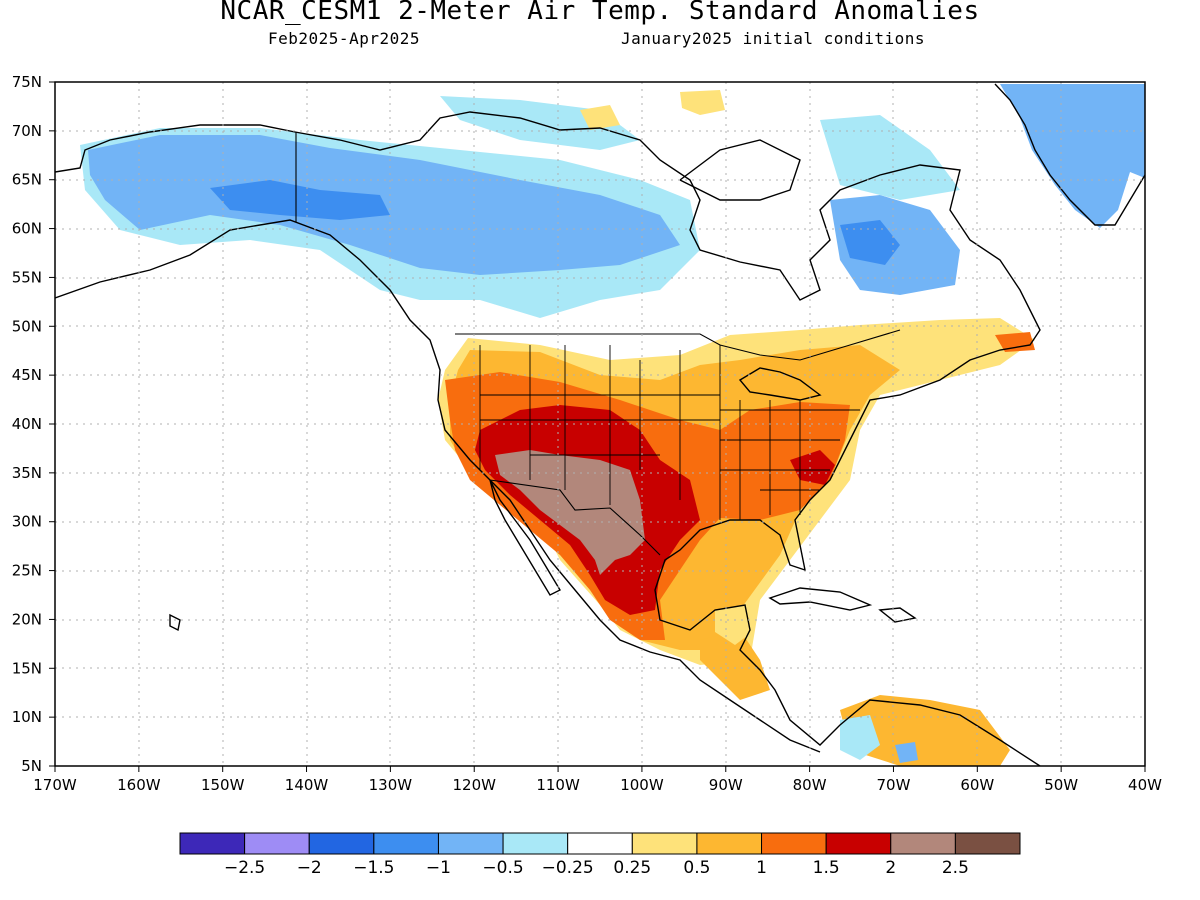 The height and width of the screenshot is (900, 1200). Describe the element at coordinates (735, 665) in the screenshot. I see `anomaly-central-america` at that location.